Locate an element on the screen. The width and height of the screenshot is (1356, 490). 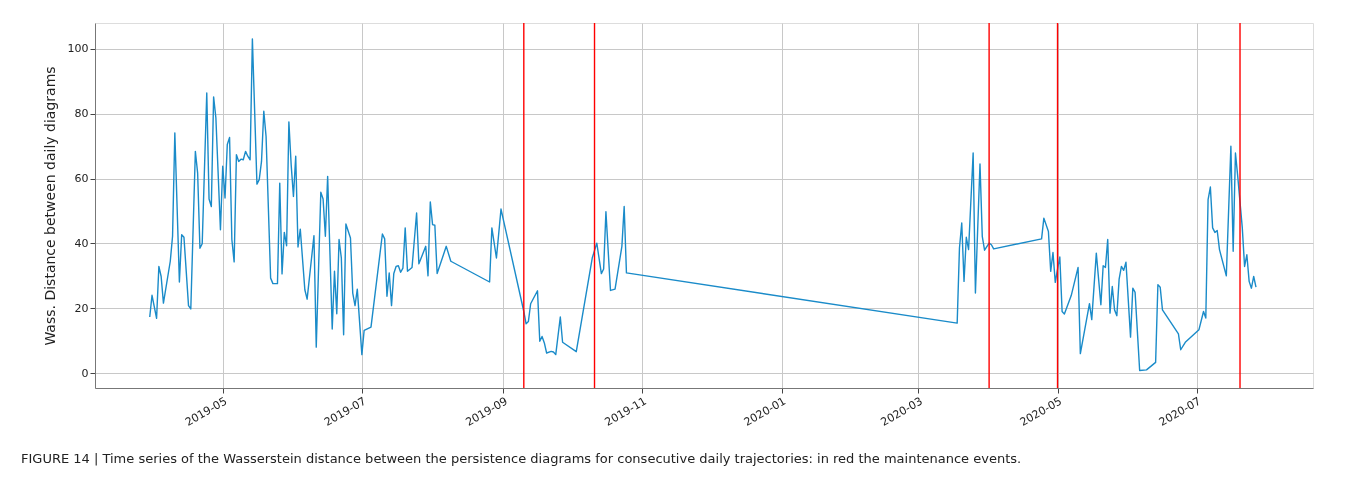
y-tick-label: 100 is located at coordinates (78, 49).